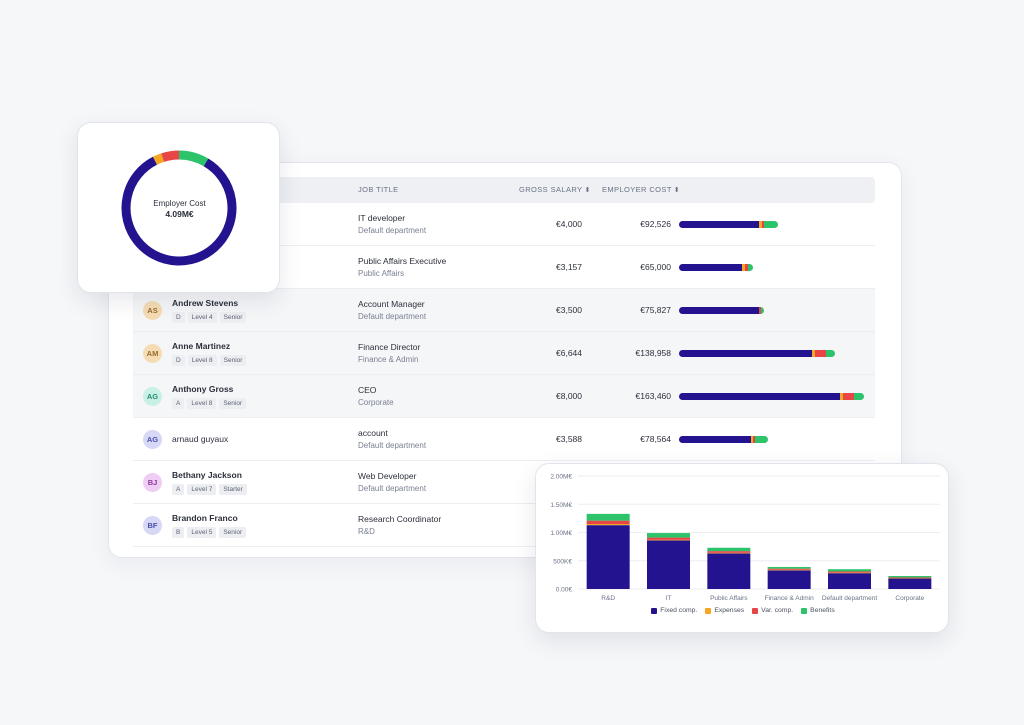  Describe the element at coordinates (203, 389) in the screenshot. I see `employee-name: Anthony Gross` at that location.